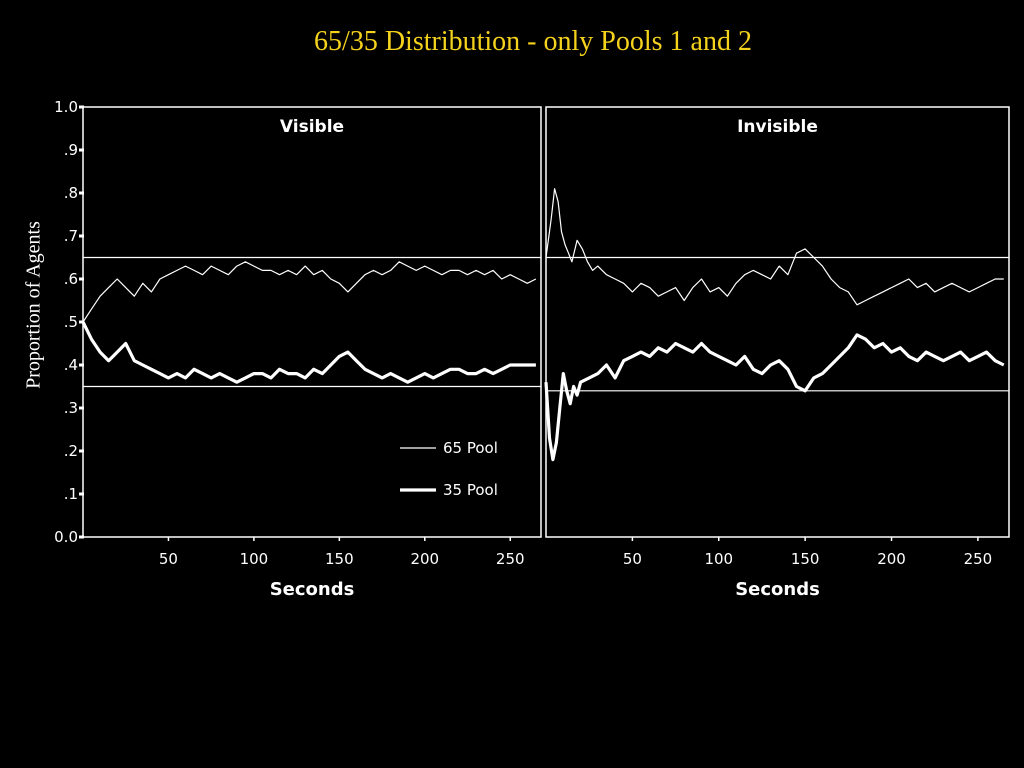 This screenshot has width=1024, height=768. Describe the element at coordinates (71, 365) in the screenshot. I see `y-tick-label: .4` at that location.